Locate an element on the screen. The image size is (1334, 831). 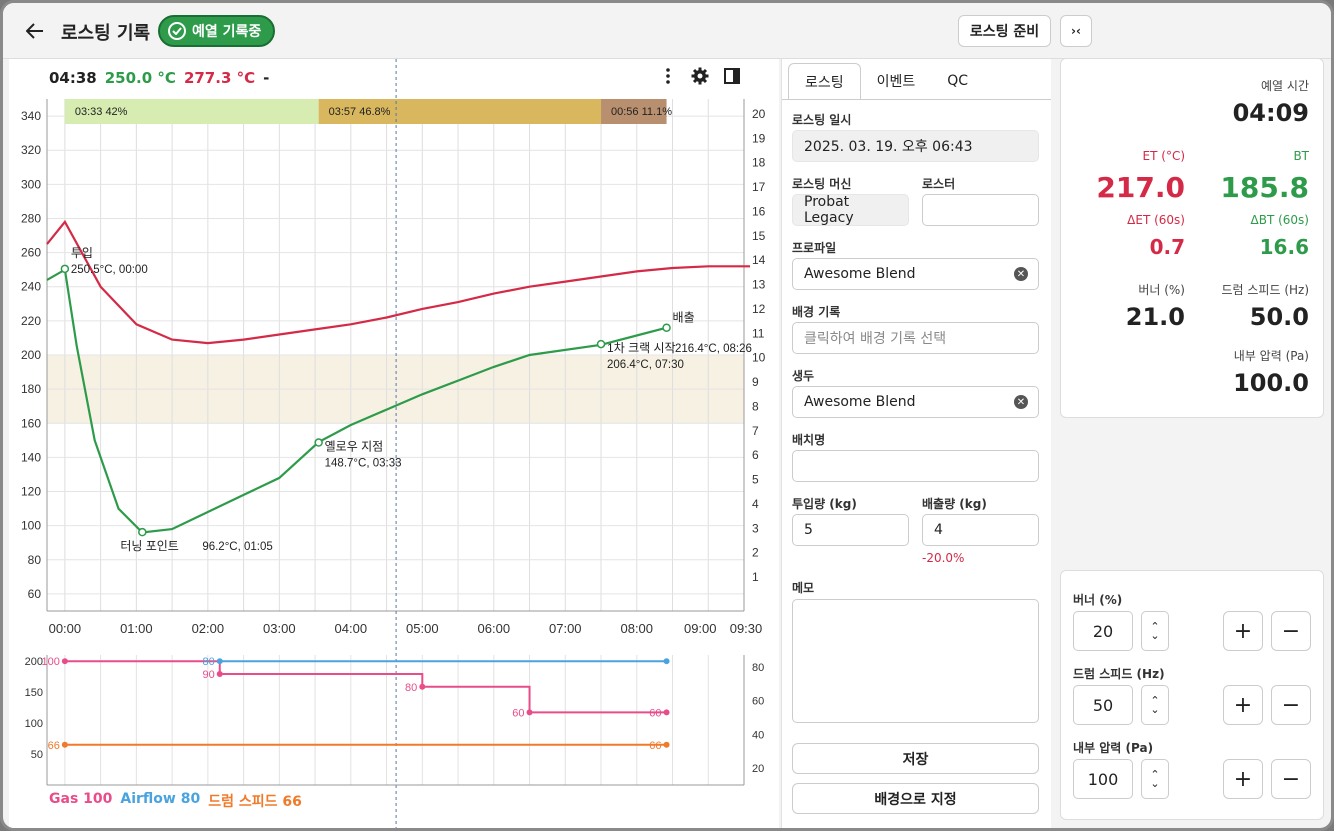
output-weight-field: 4 is located at coordinates (980, 530).